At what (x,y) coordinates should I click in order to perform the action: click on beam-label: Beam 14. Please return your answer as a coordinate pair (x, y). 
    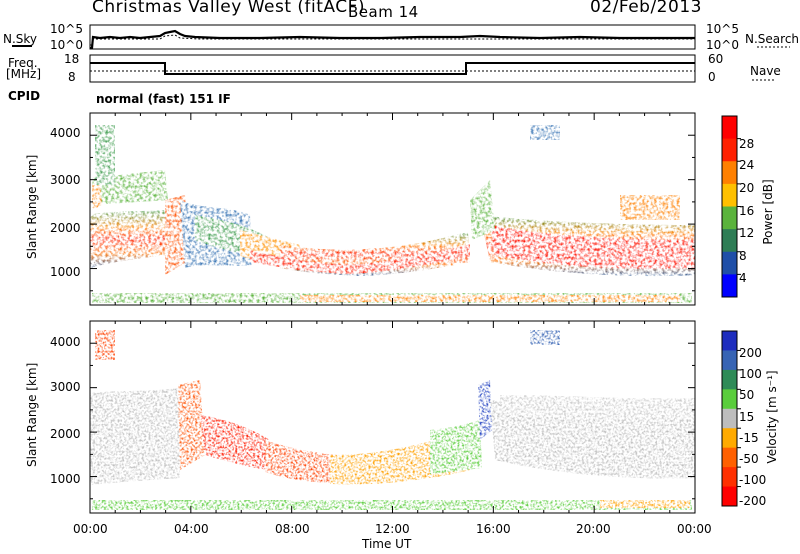
    Looking at the image, I should click on (383, 12).